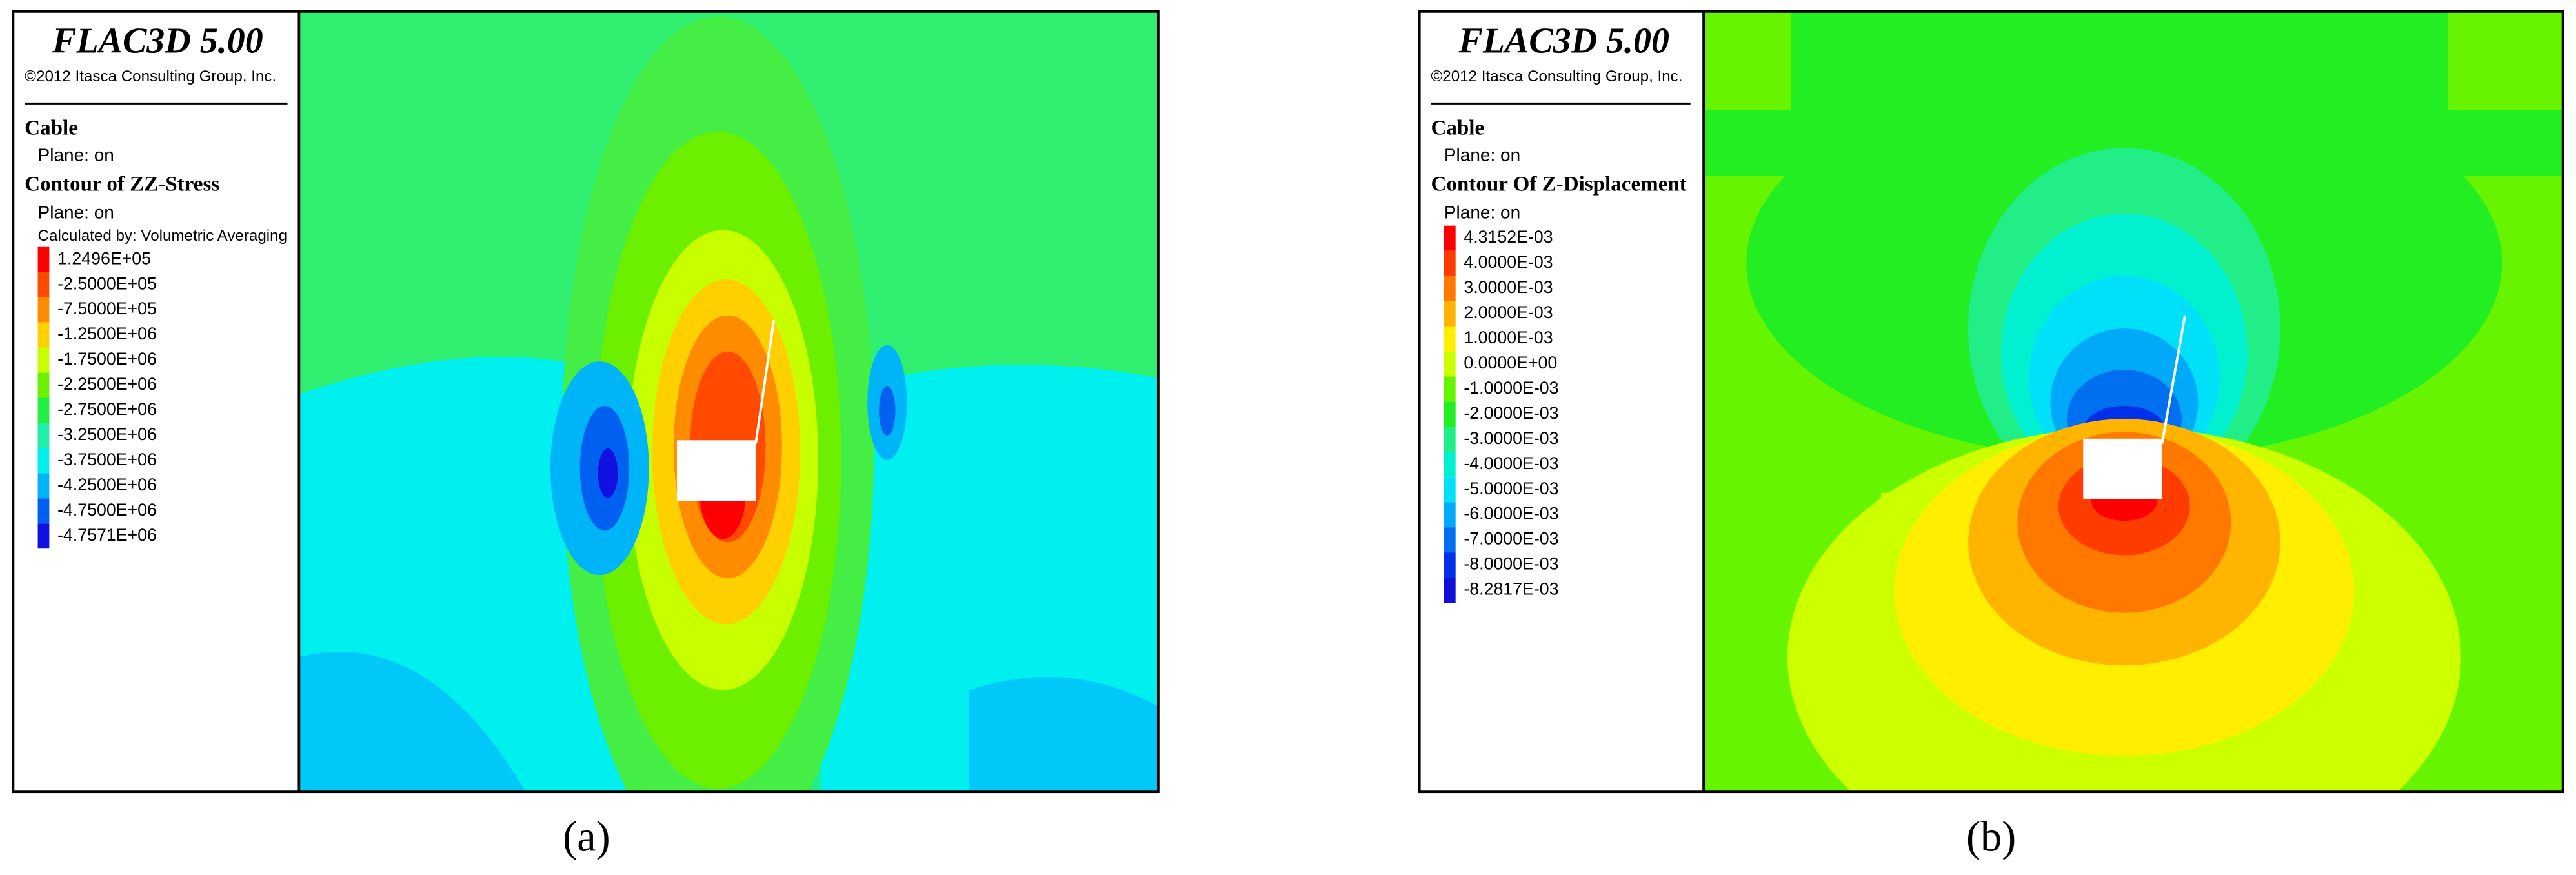 This screenshot has height=875, width=2576. Describe the element at coordinates (104, 258) in the screenshot. I see `legend-label: 1.2496E+05` at that location.